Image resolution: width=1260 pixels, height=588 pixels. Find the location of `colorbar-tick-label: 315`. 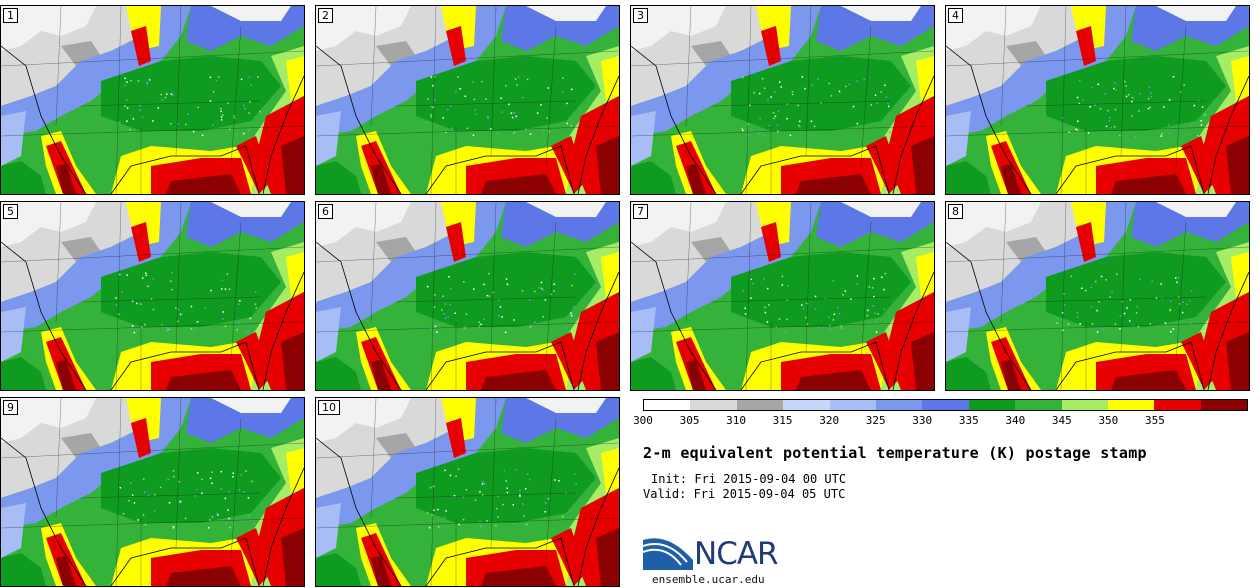

colorbar-tick-label: 315 is located at coordinates (782, 420).